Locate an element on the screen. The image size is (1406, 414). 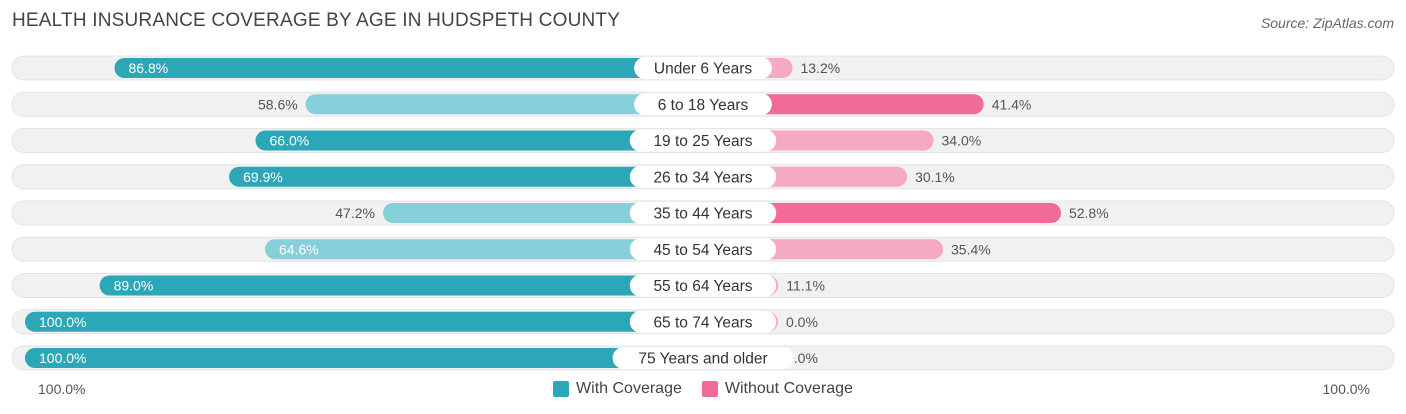
legend-item-without-coverage: Without Coverage is located at coordinates (777, 389).